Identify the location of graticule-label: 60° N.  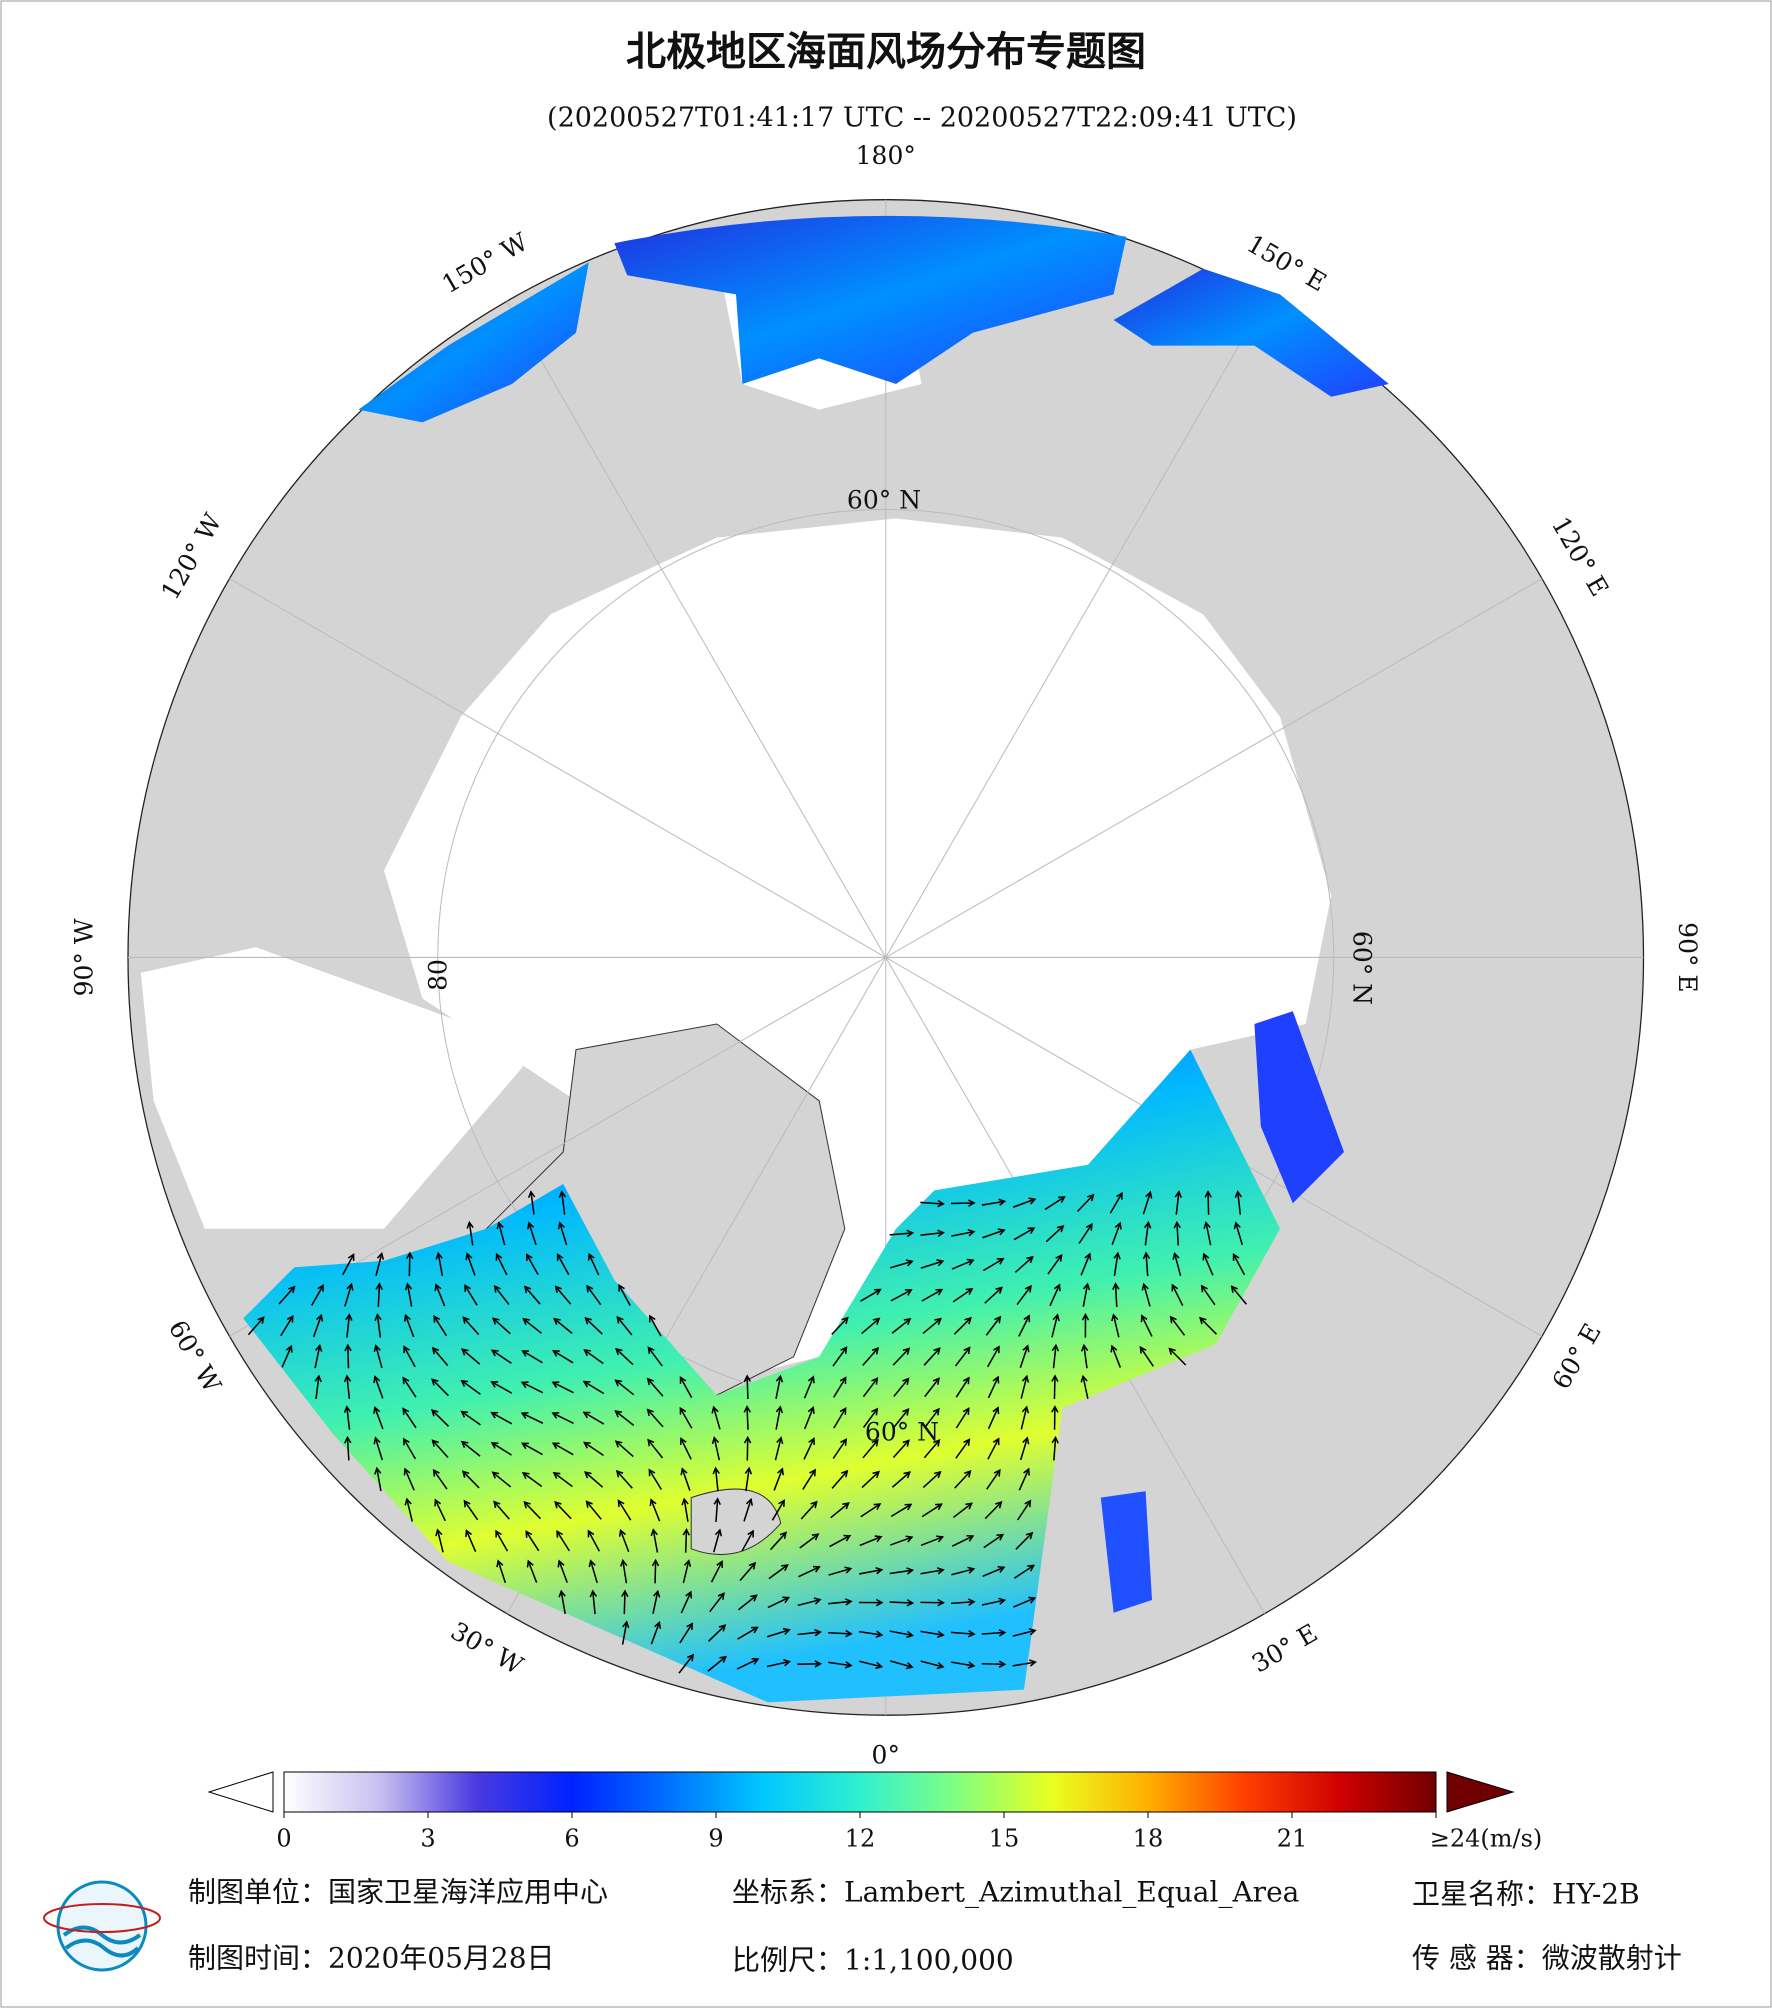
(884, 500).